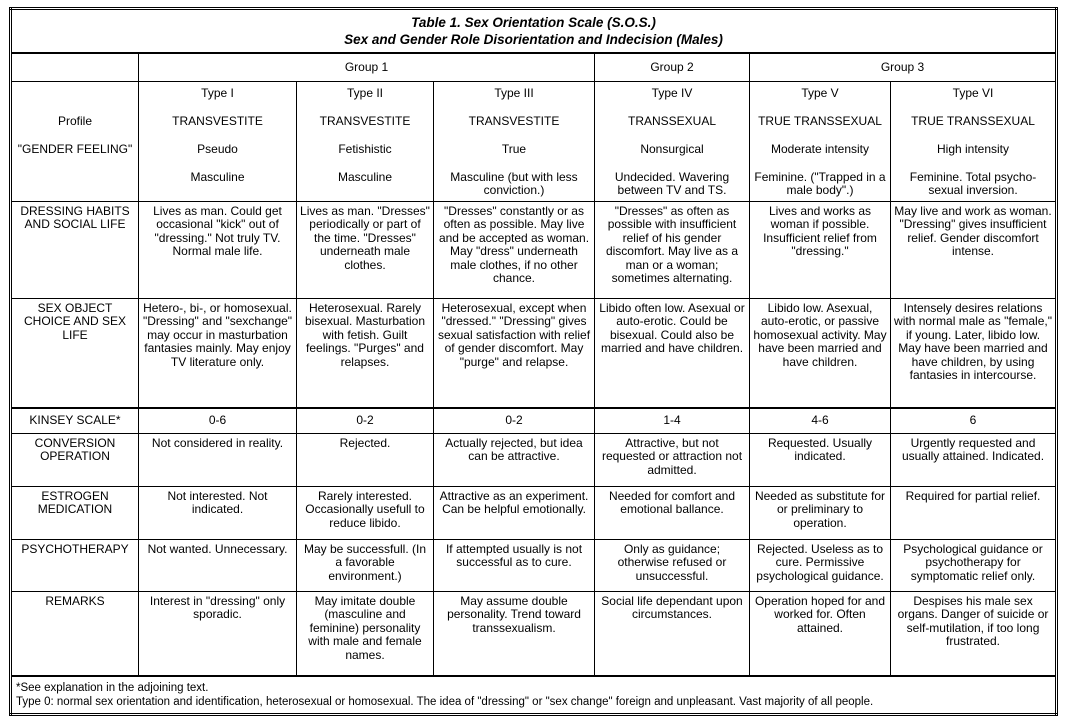  What do you see at coordinates (672, 120) in the screenshot?
I see `profile-name: TRANSSEXUAL` at bounding box center [672, 120].